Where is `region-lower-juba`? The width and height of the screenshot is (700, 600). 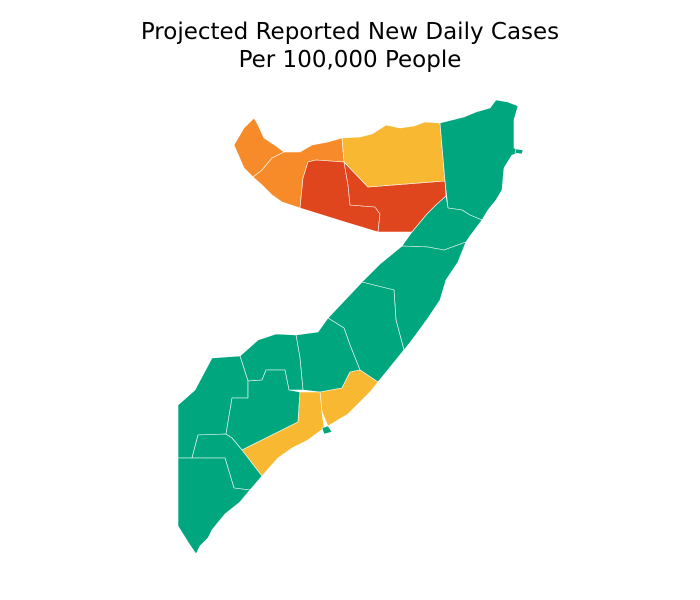 region-lower-juba is located at coordinates (214, 506).